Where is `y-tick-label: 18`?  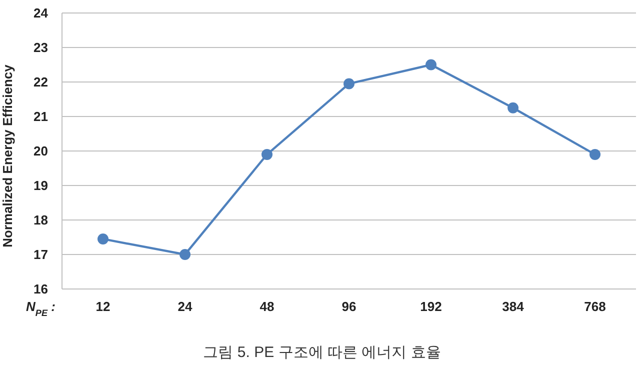 y-tick-label: 18 is located at coordinates (41, 220).